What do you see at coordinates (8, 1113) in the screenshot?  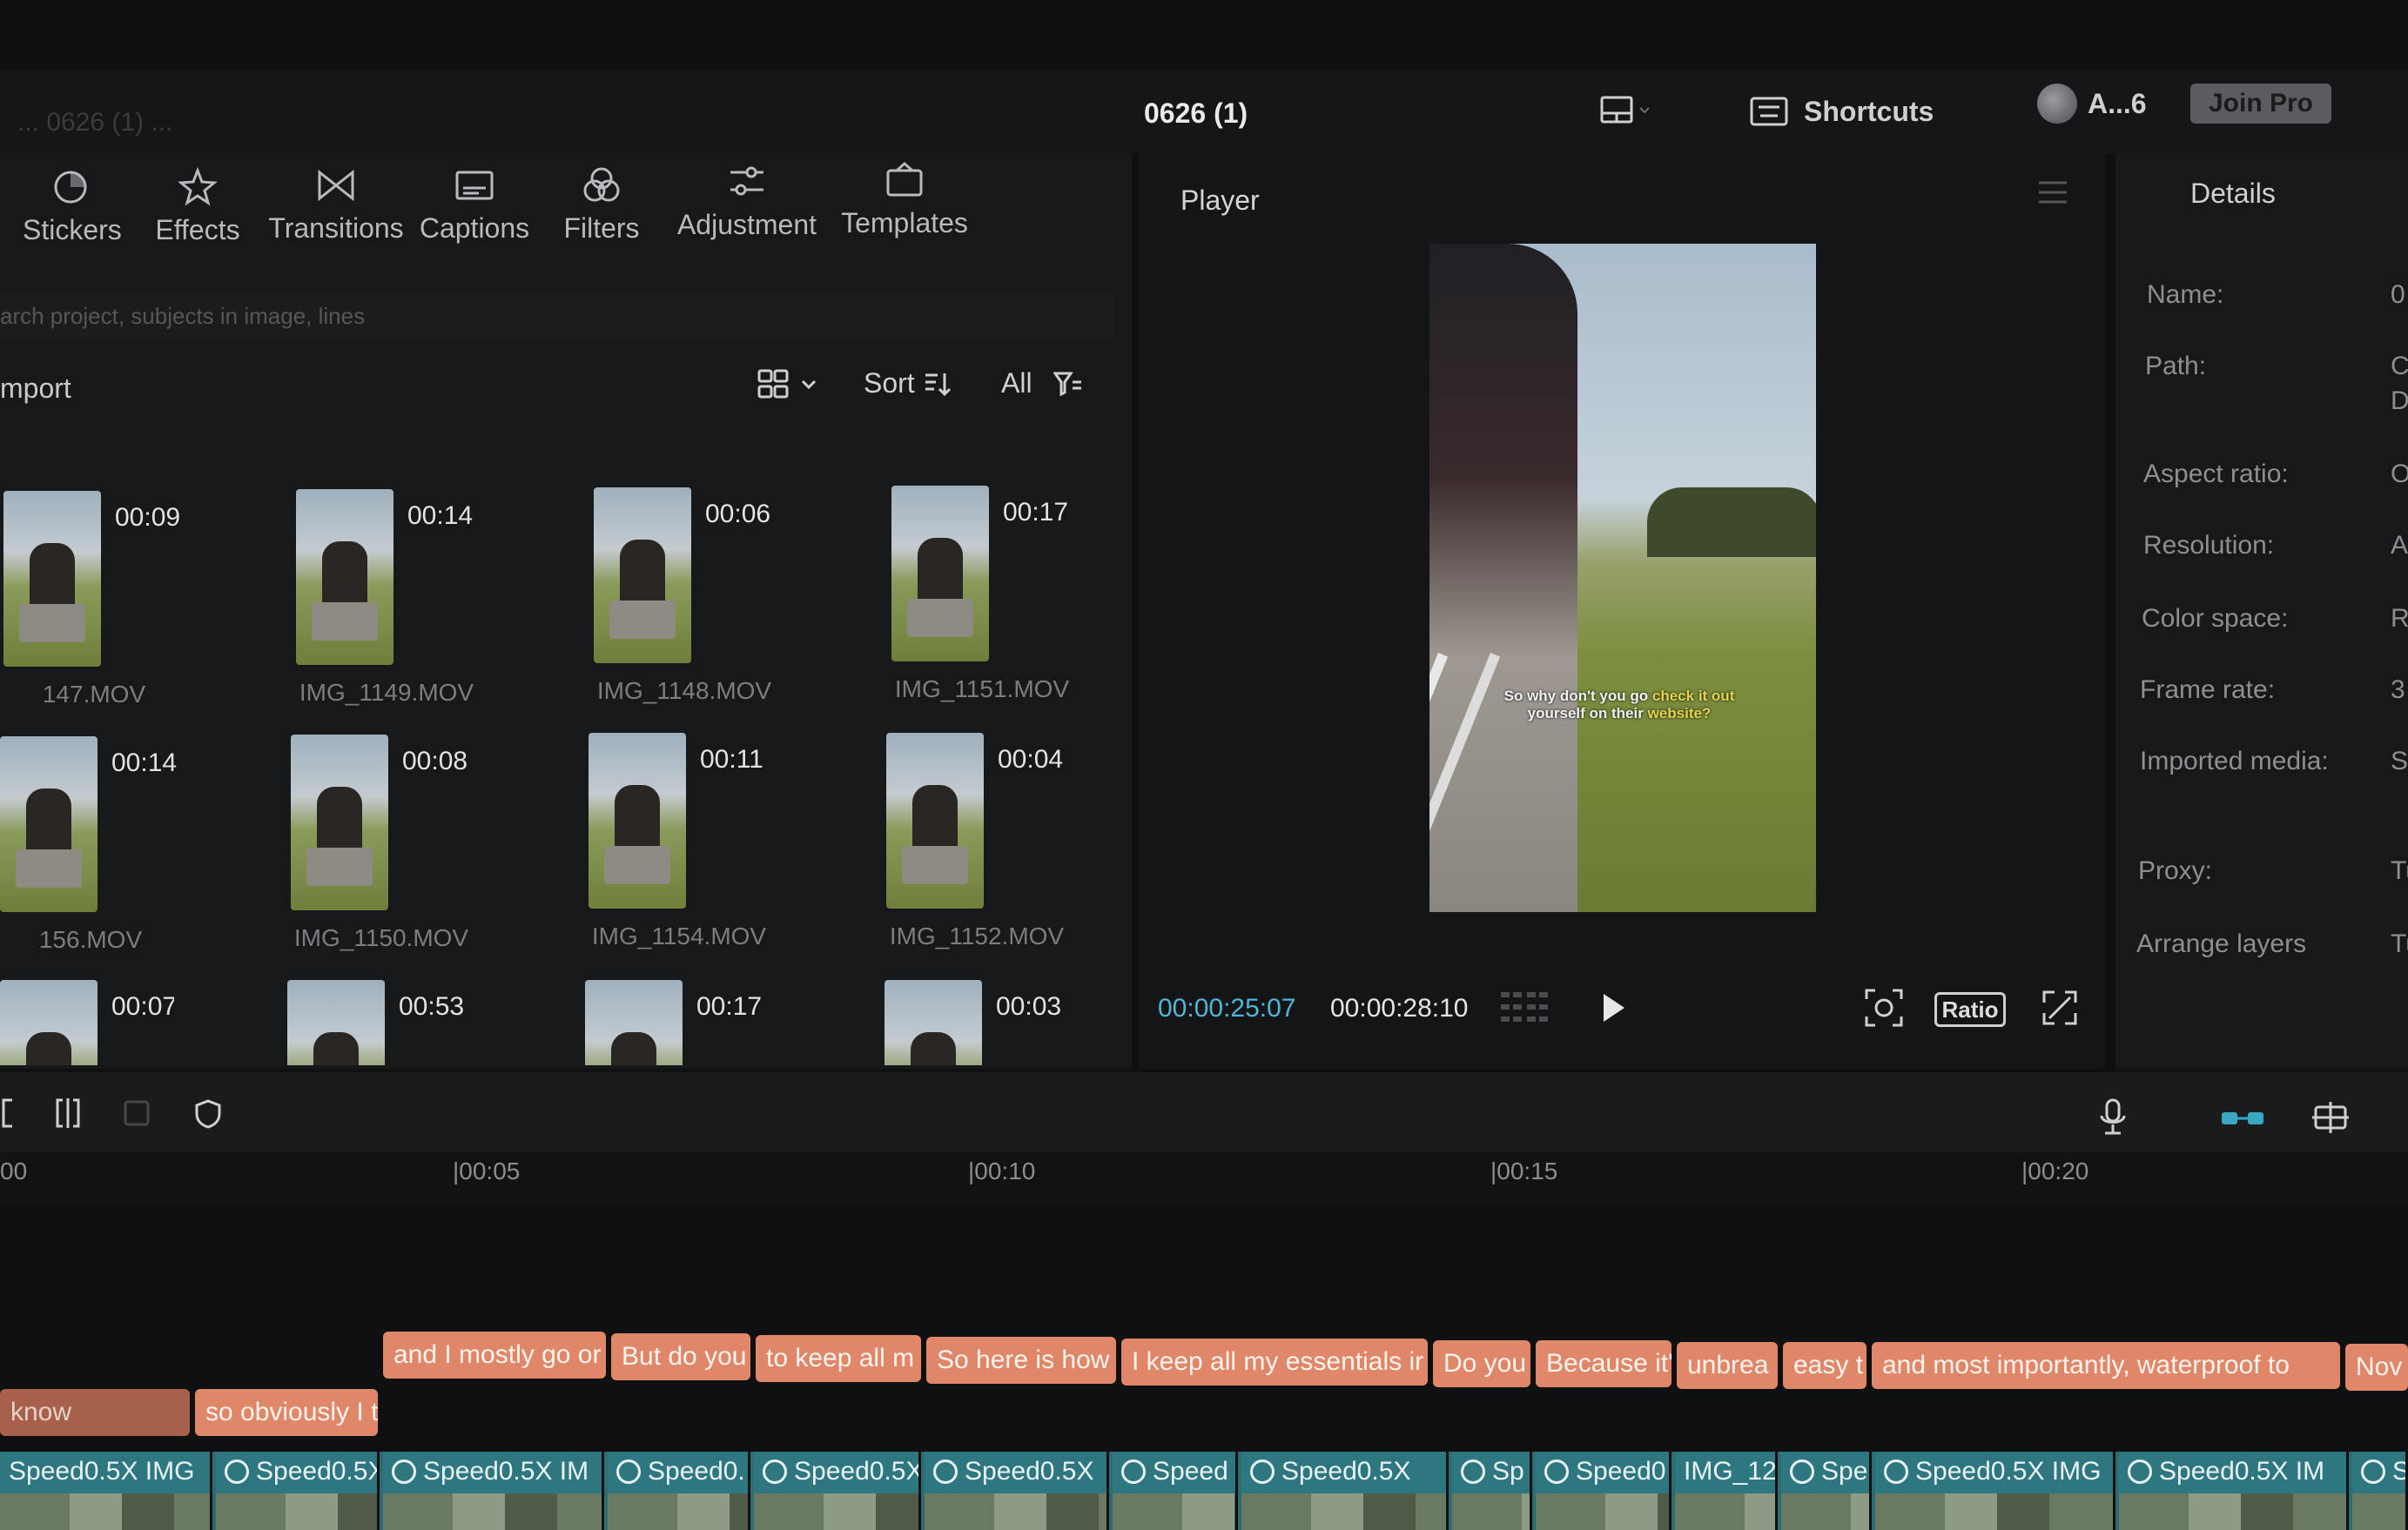 I see `bracket-icon` at bounding box center [8, 1113].